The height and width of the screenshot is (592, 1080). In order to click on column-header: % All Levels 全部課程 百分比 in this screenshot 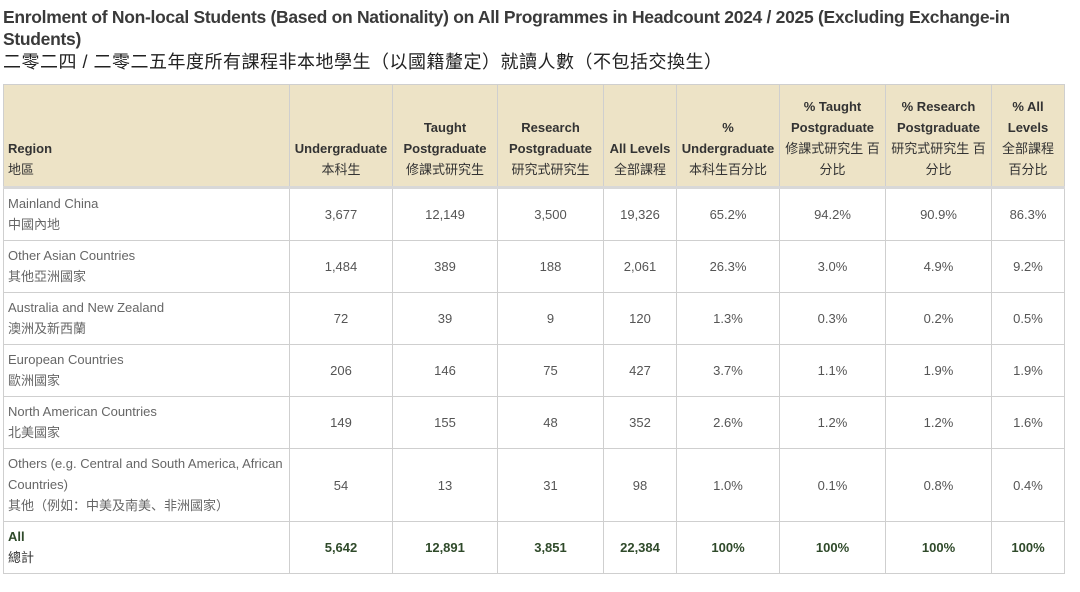, I will do `click(1028, 136)`.